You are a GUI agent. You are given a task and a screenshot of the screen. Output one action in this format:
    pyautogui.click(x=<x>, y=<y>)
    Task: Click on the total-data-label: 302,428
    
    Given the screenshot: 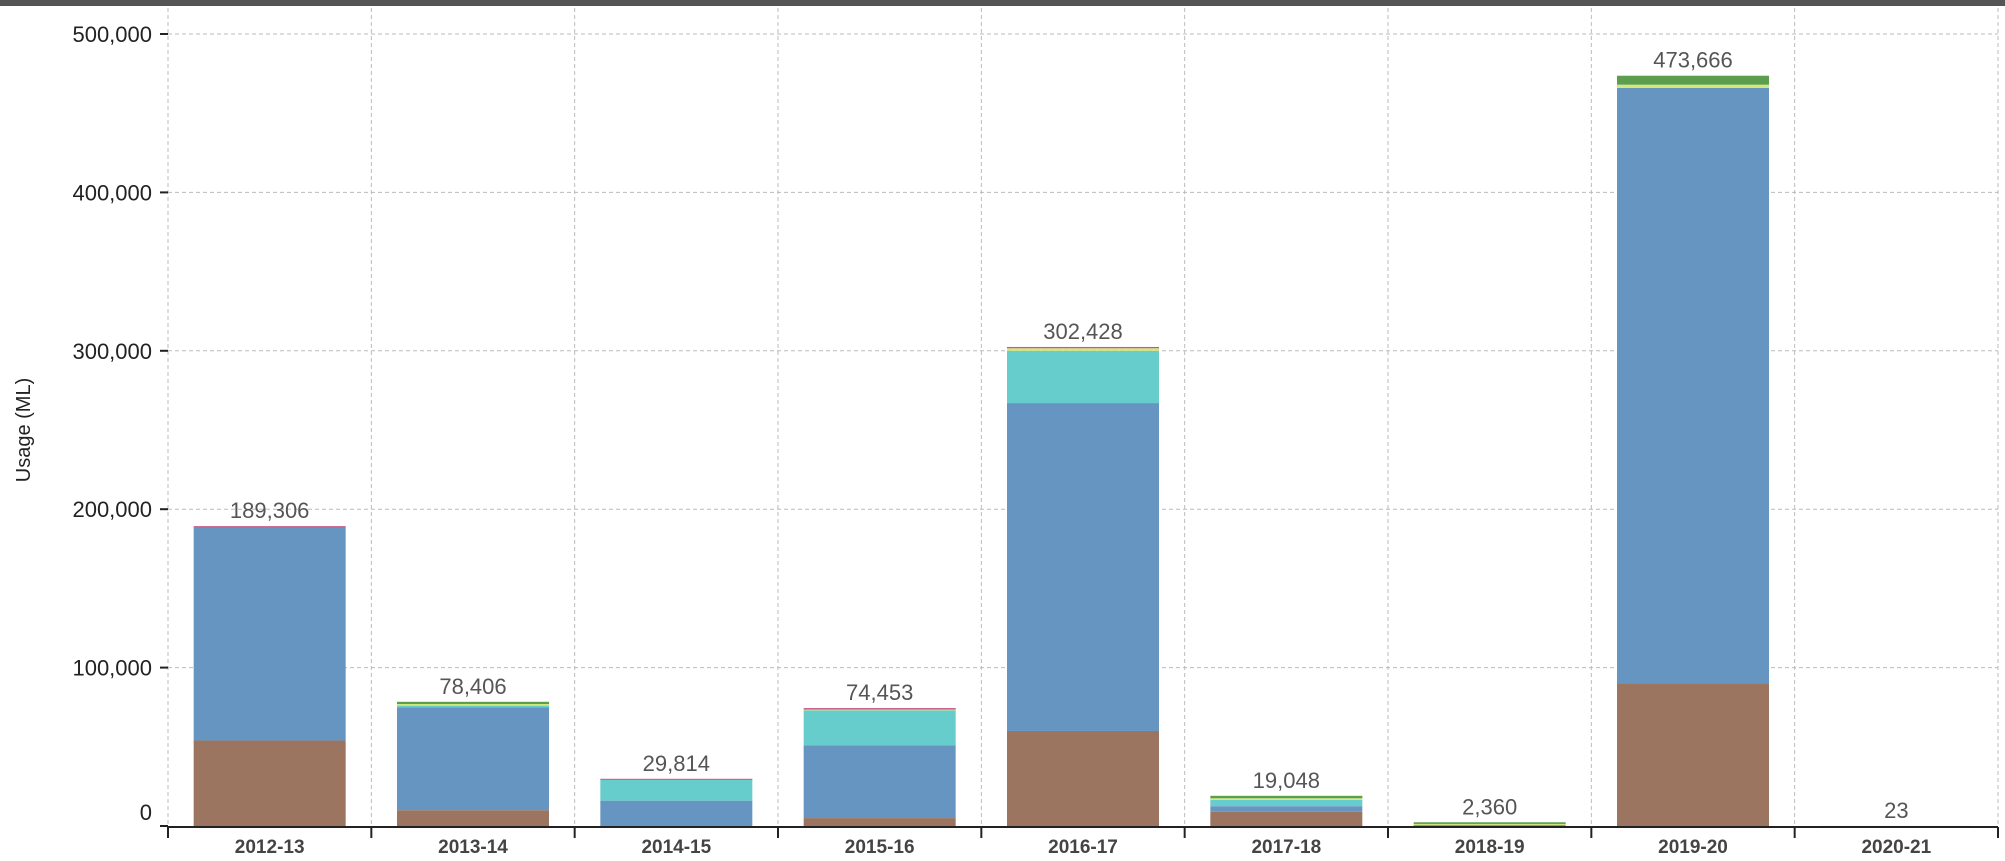 What is the action you would take?
    pyautogui.click(x=1083, y=331)
    